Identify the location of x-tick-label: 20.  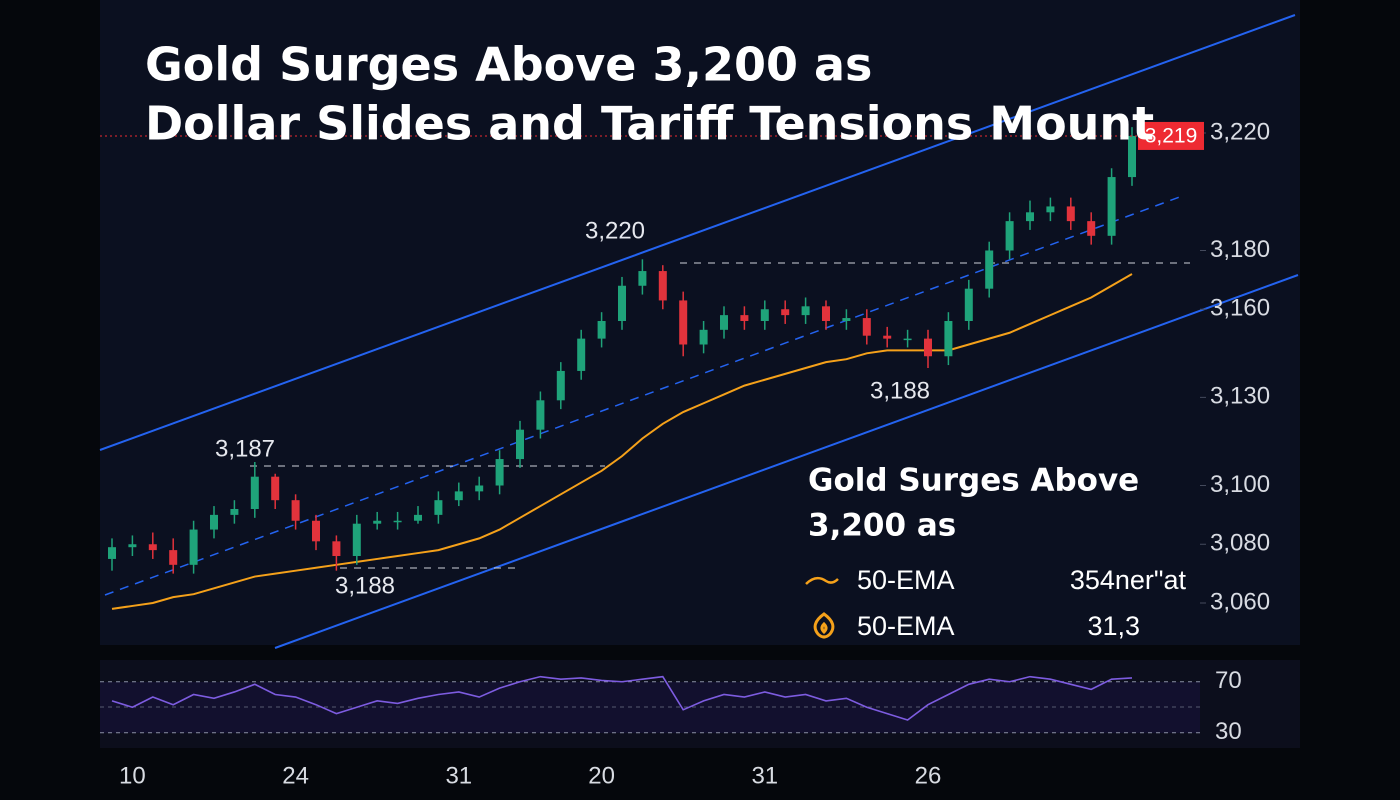
(601, 775).